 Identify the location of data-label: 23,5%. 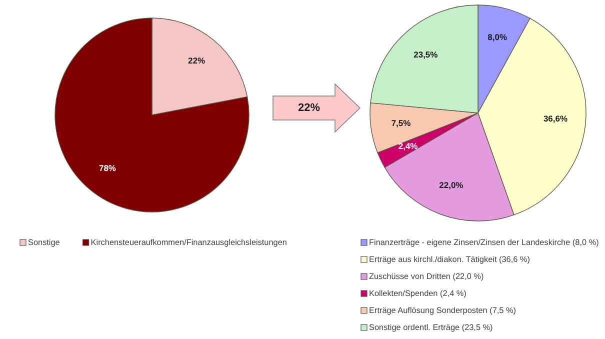
(426, 55).